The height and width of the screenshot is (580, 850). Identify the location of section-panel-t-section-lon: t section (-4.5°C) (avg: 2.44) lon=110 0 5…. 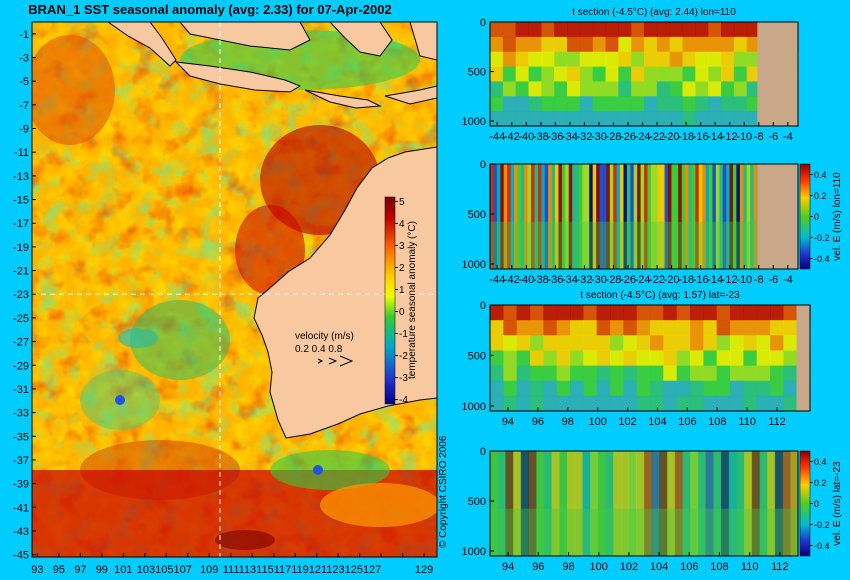
(630, 75).